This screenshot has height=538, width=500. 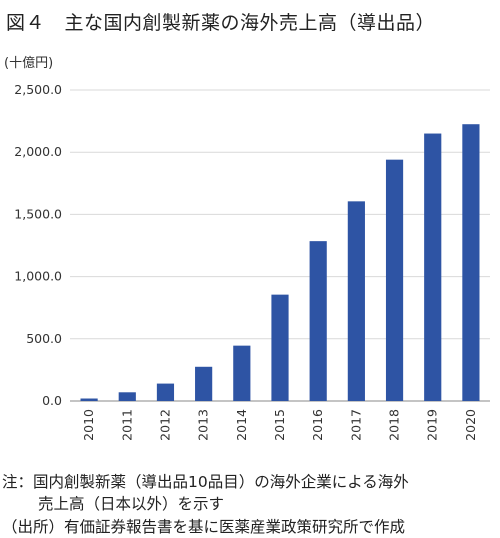 What do you see at coordinates (38, 276) in the screenshot?
I see `y-tick-label: 1,000.0` at bounding box center [38, 276].